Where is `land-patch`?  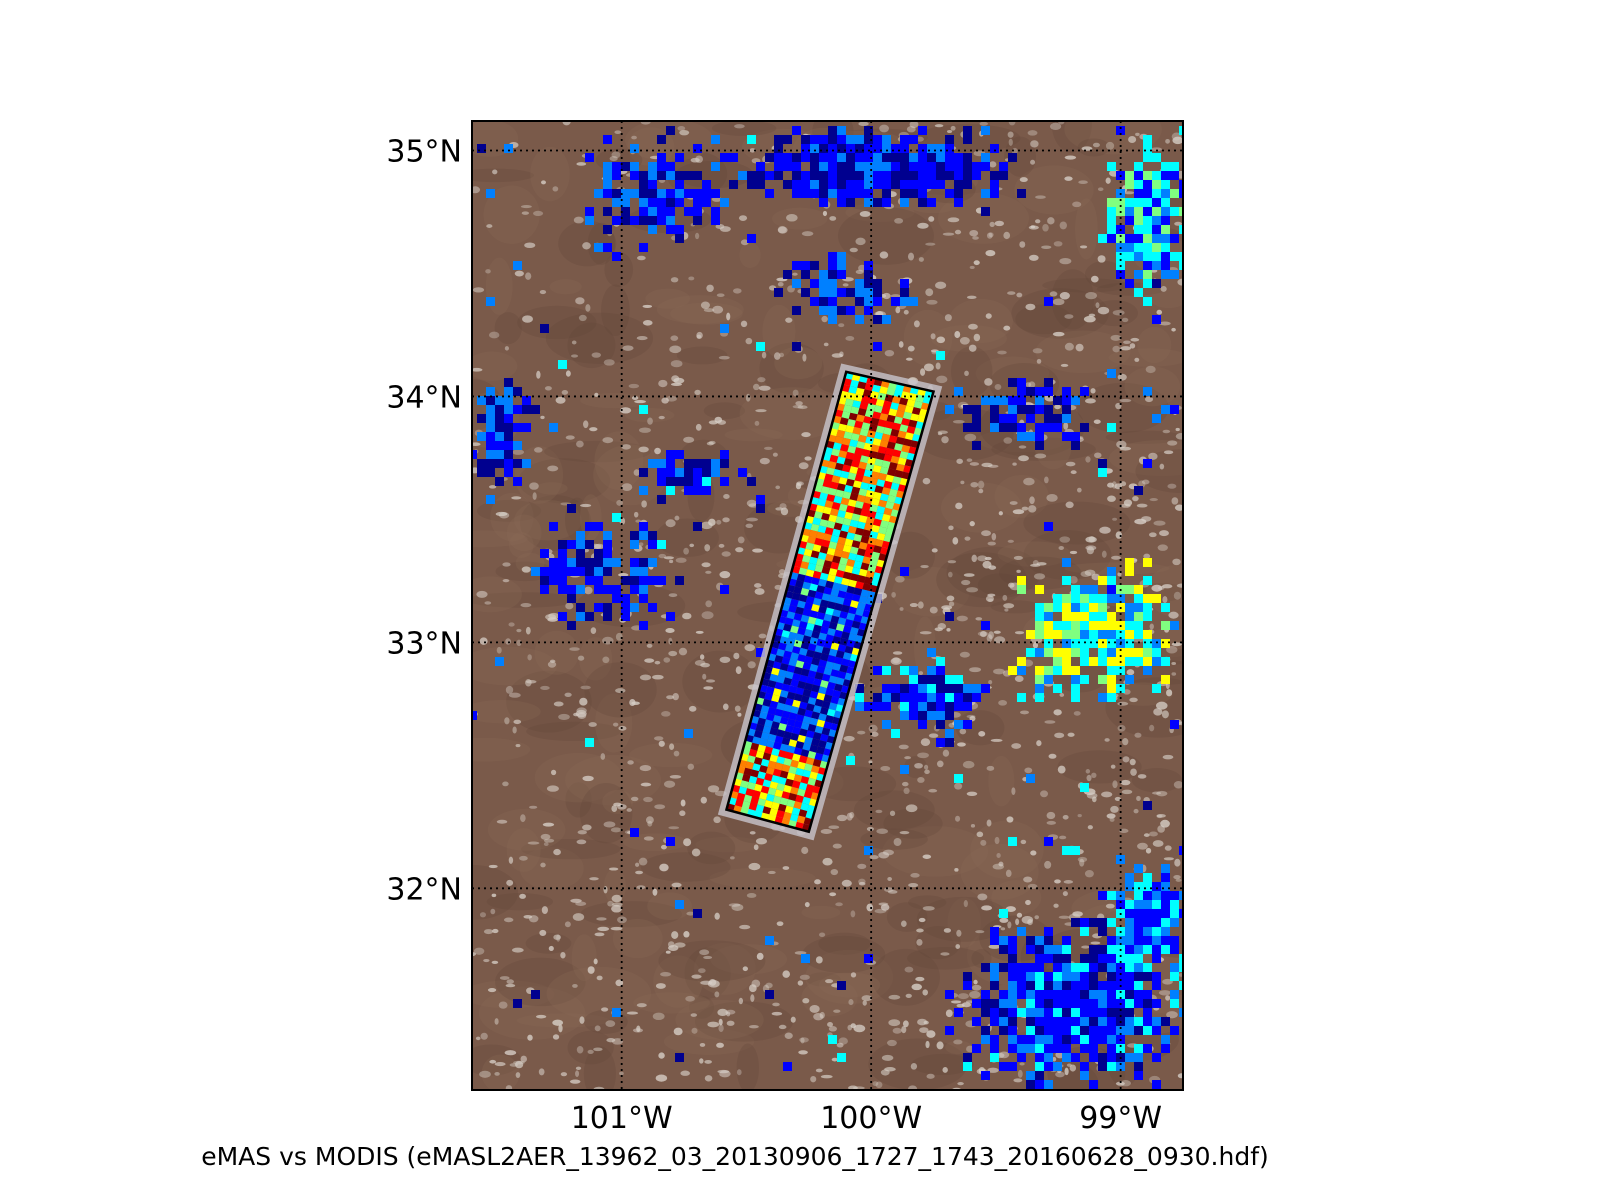
land-patch is located at coordinates (1114, 313).